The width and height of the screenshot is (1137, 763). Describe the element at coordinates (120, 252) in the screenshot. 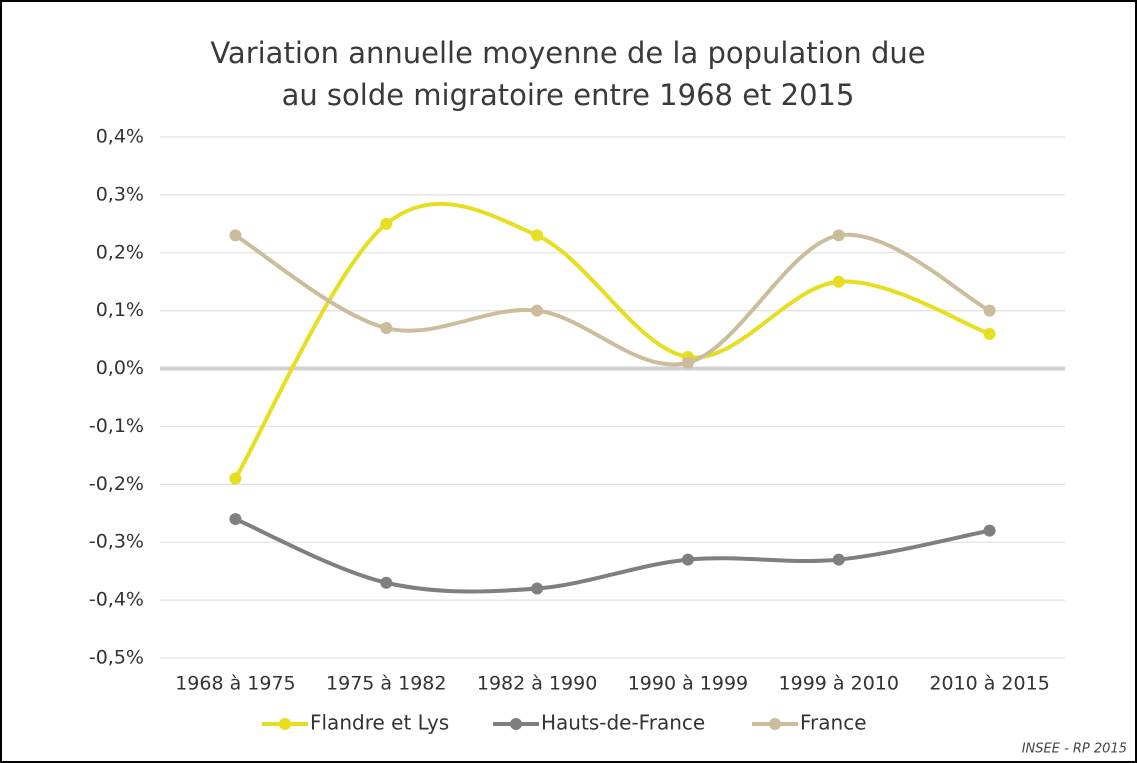

I see `y-tick-label: 0,2%` at that location.